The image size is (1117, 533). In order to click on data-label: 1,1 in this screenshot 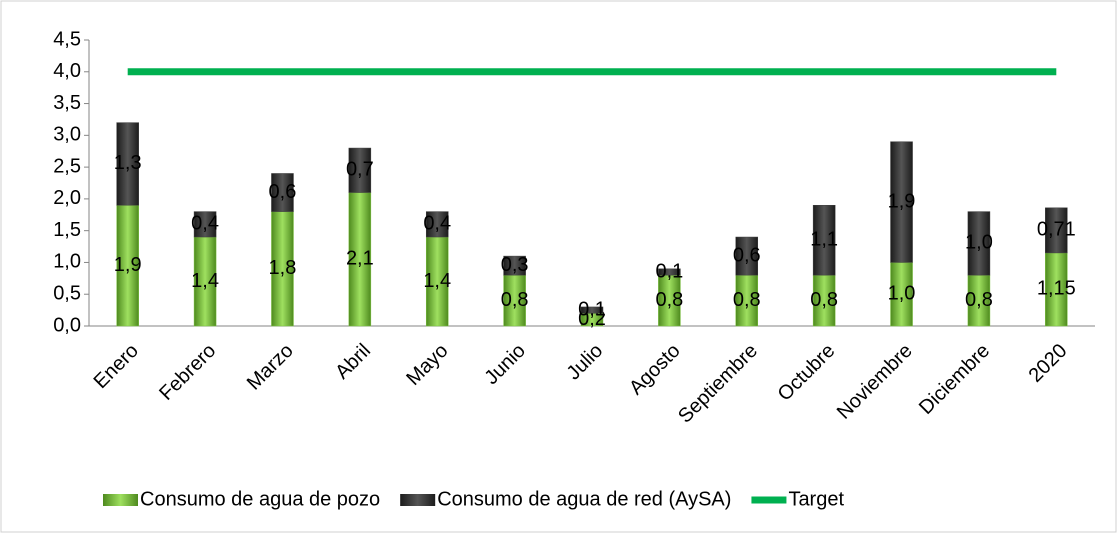, I will do `click(824, 239)`.